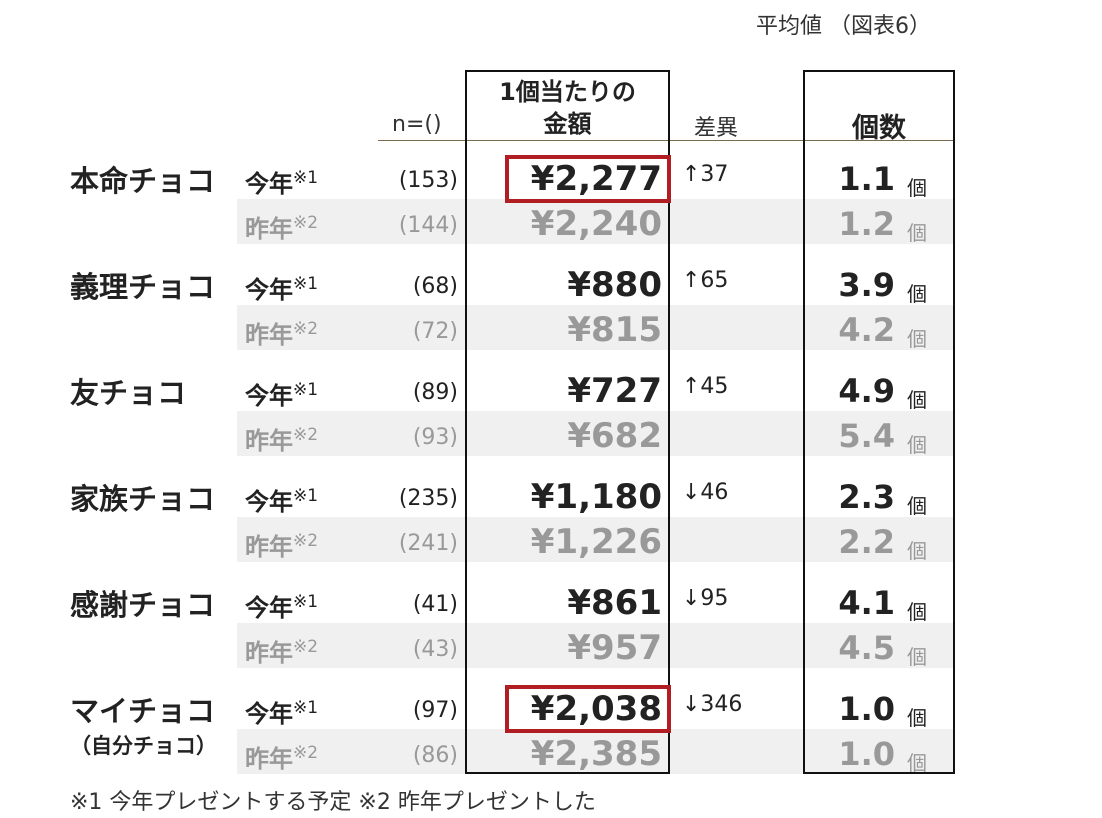 This screenshot has width=1102, height=818. What do you see at coordinates (588, 709) in the screenshot?
I see `highlight-box` at bounding box center [588, 709].